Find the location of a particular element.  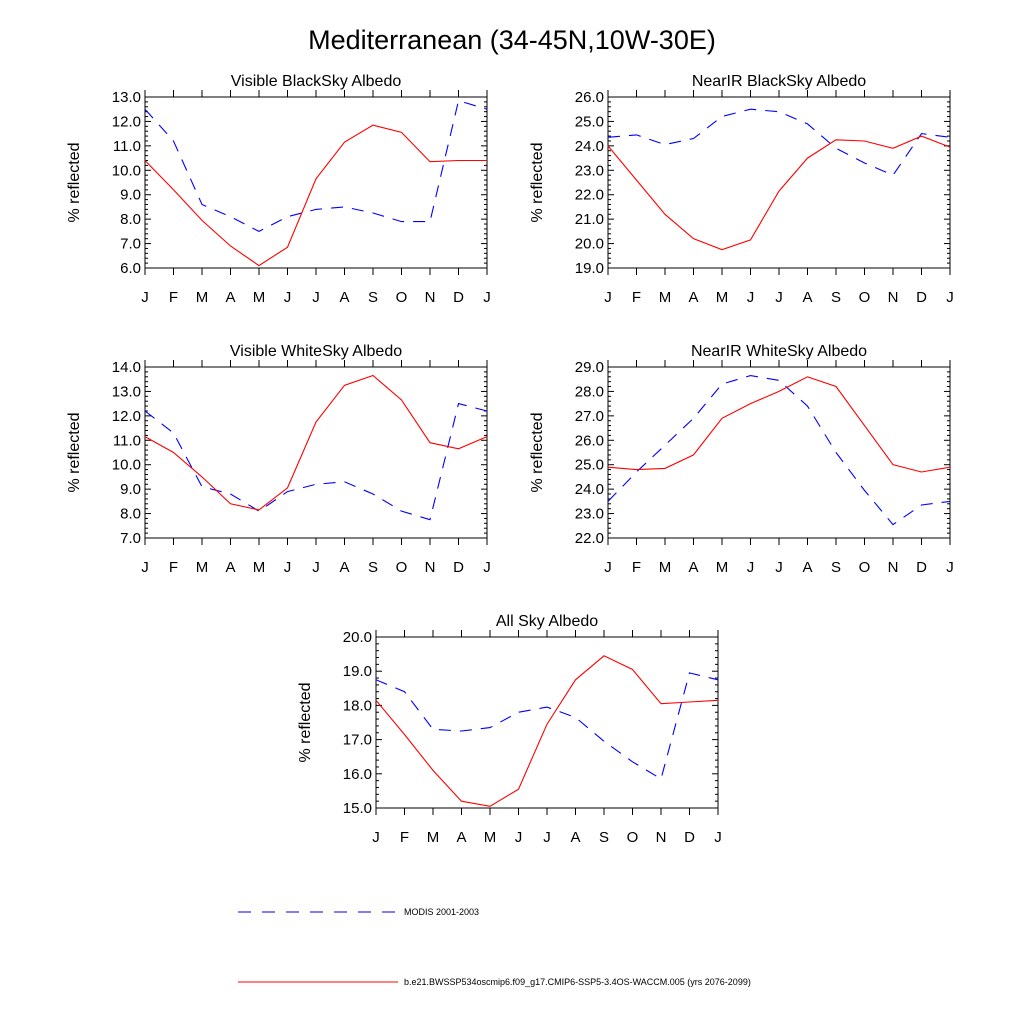

y-tick-label: 29.0 is located at coordinates (589, 367).